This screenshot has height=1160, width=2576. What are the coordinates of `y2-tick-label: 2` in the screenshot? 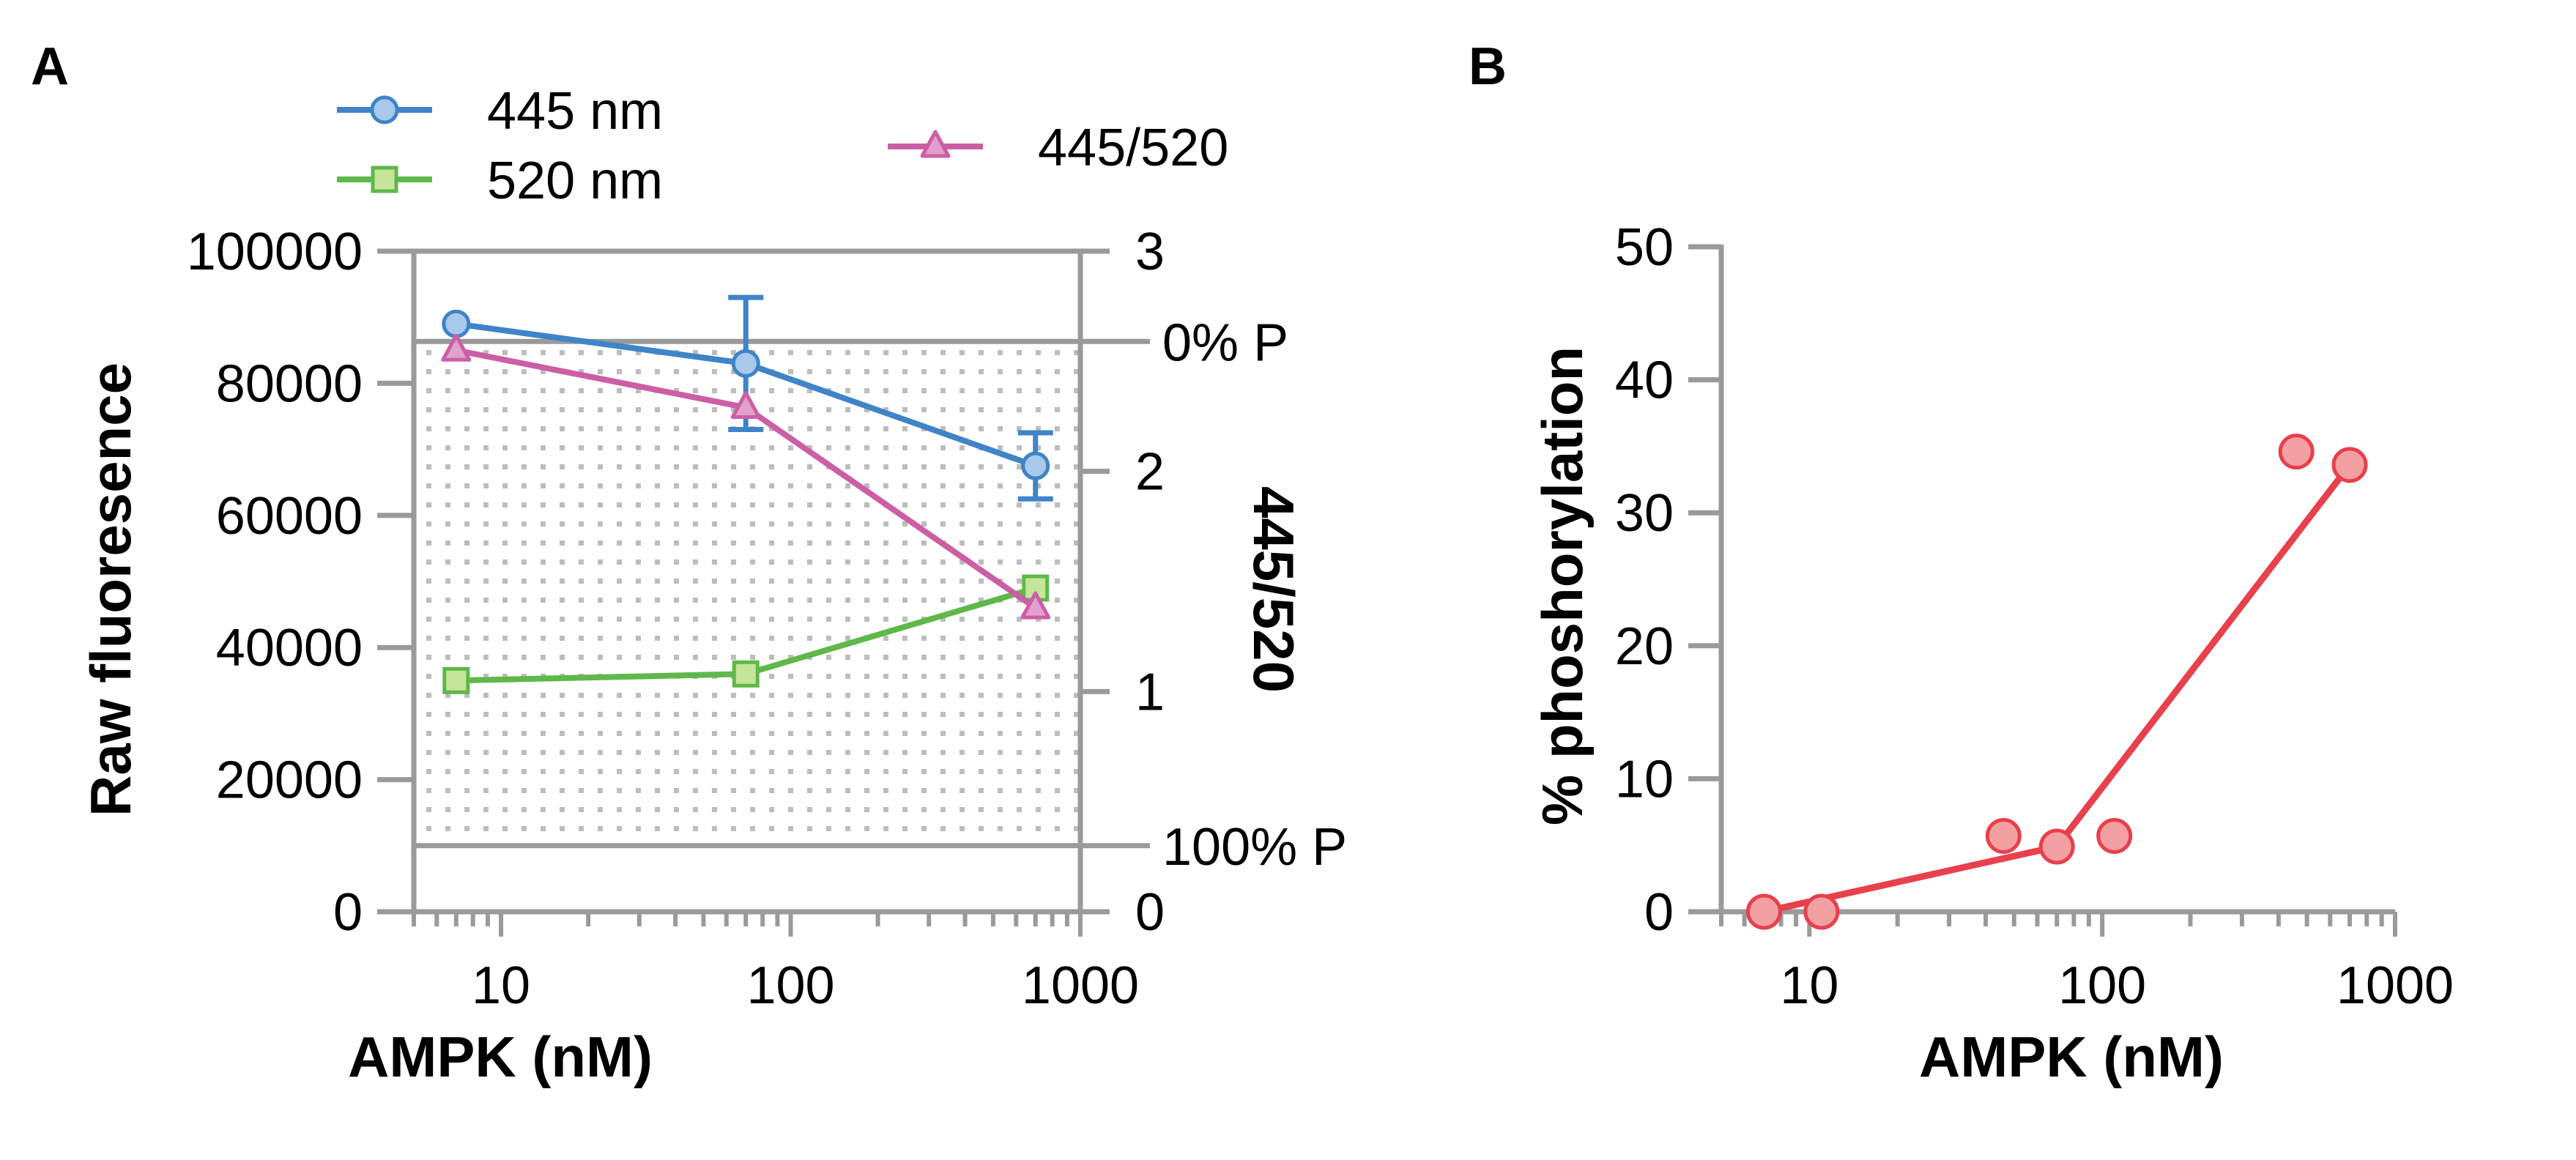 It's located at (1150, 473).